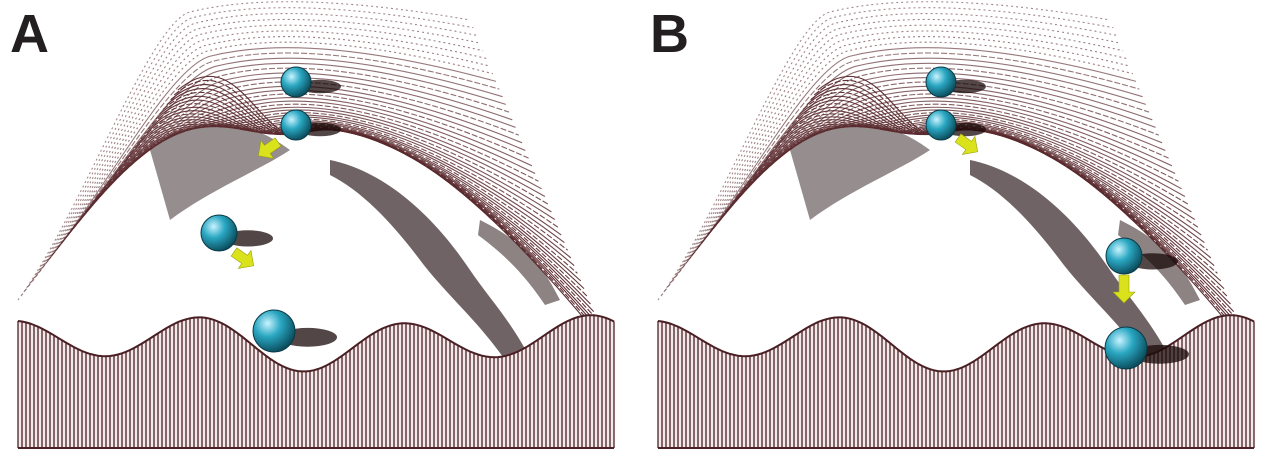 The height and width of the screenshot is (461, 1280). What do you see at coordinates (29, 34) in the screenshot?
I see `panel-label-a: A` at bounding box center [29, 34].